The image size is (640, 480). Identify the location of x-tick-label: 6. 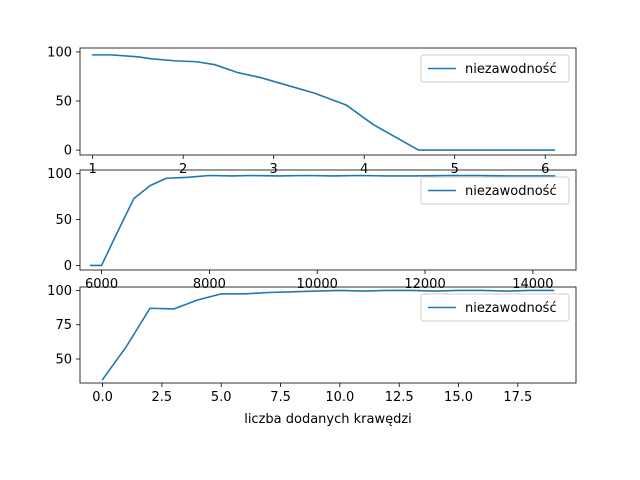
(545, 169).